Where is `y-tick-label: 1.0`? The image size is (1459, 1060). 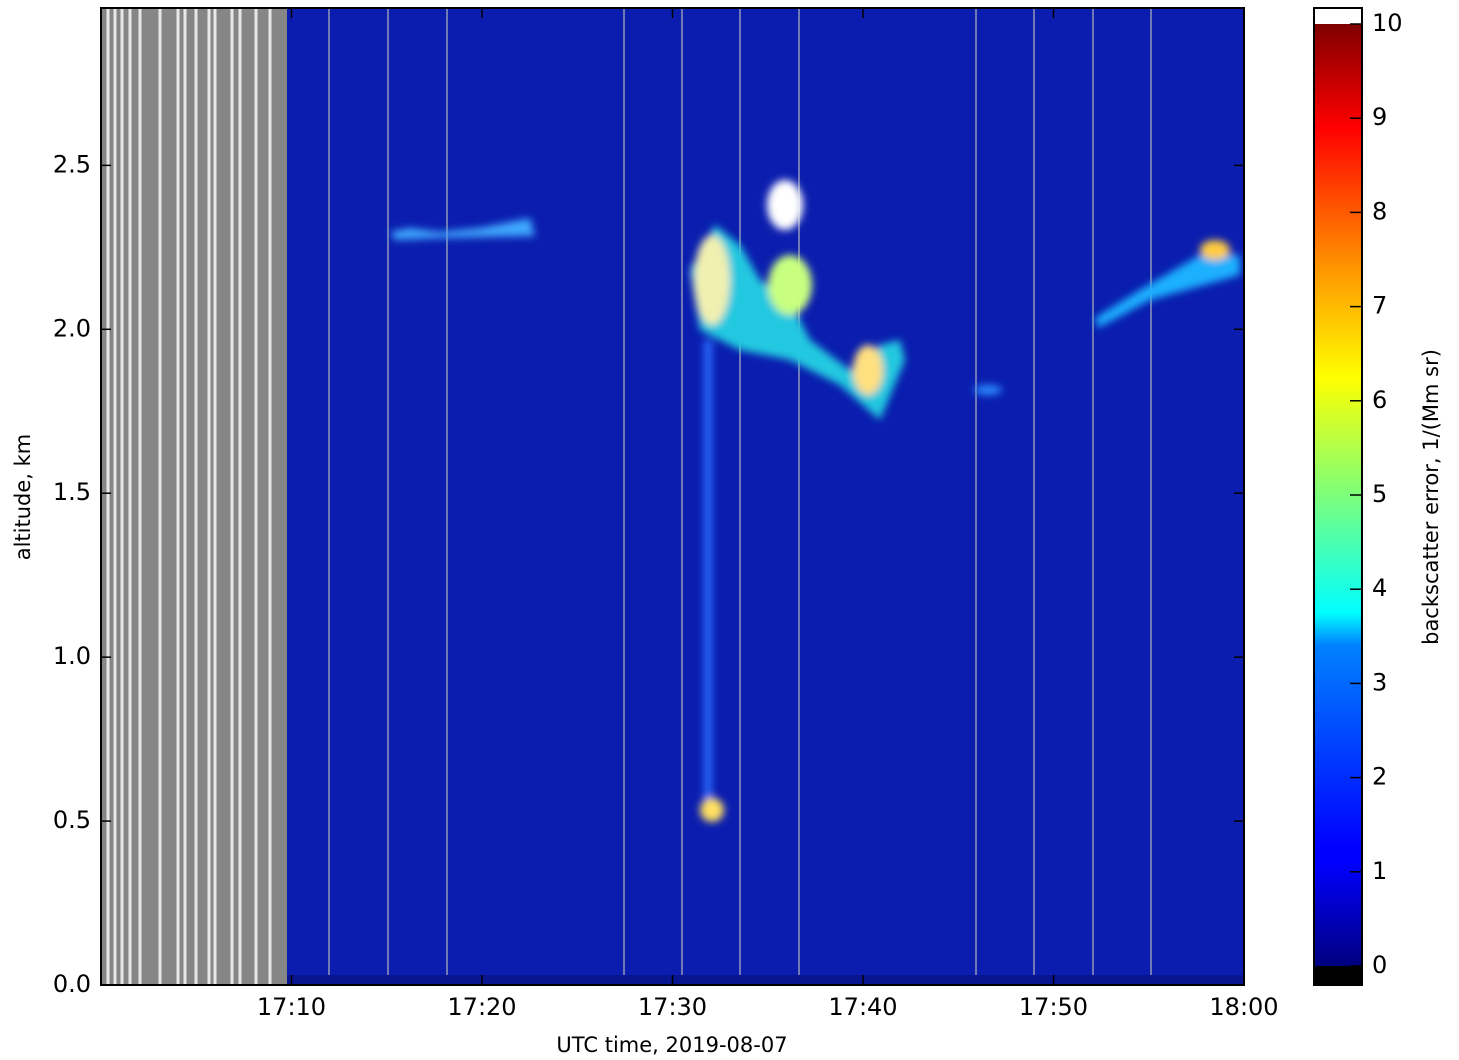 y-tick-label: 1.0 is located at coordinates (72, 656).